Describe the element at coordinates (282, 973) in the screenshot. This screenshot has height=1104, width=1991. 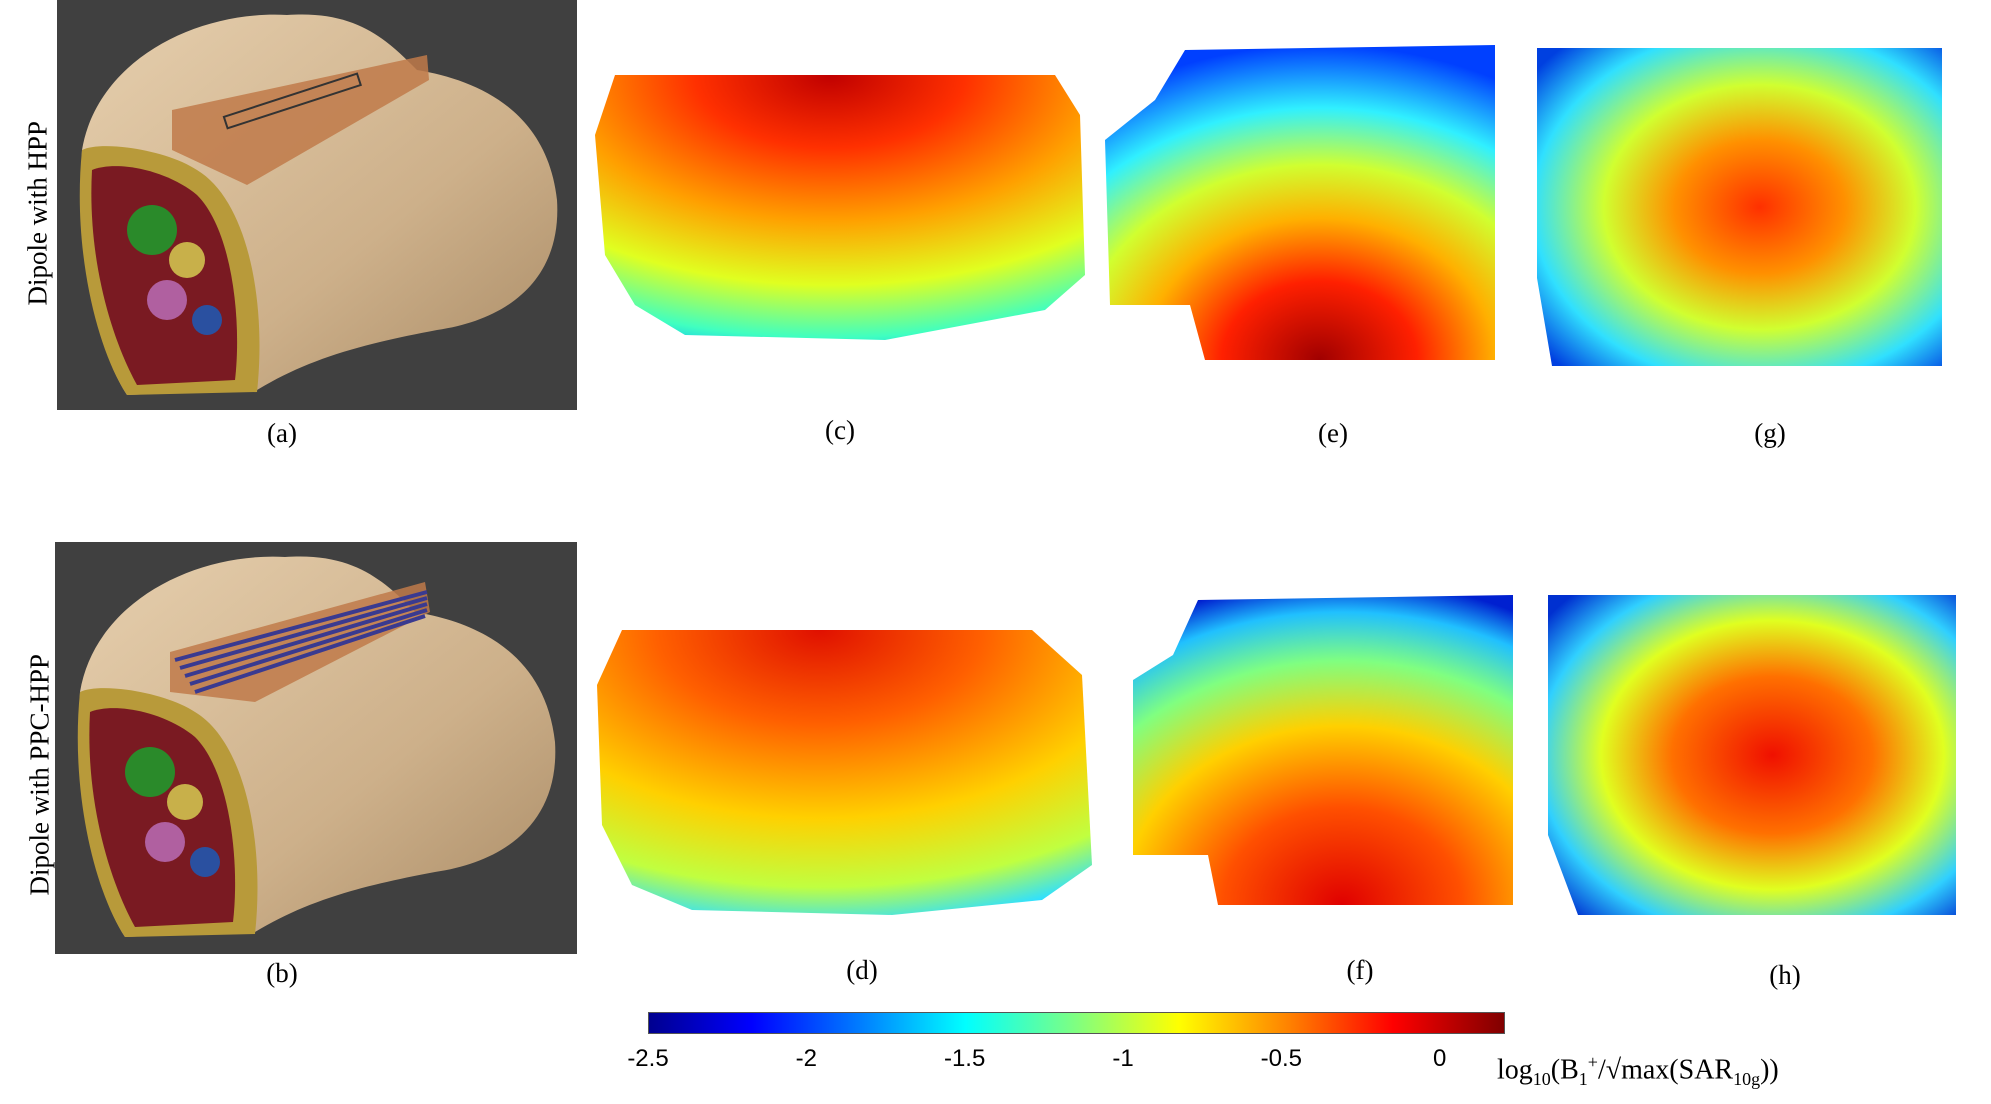
I see `panel-label-b: (b)` at that location.